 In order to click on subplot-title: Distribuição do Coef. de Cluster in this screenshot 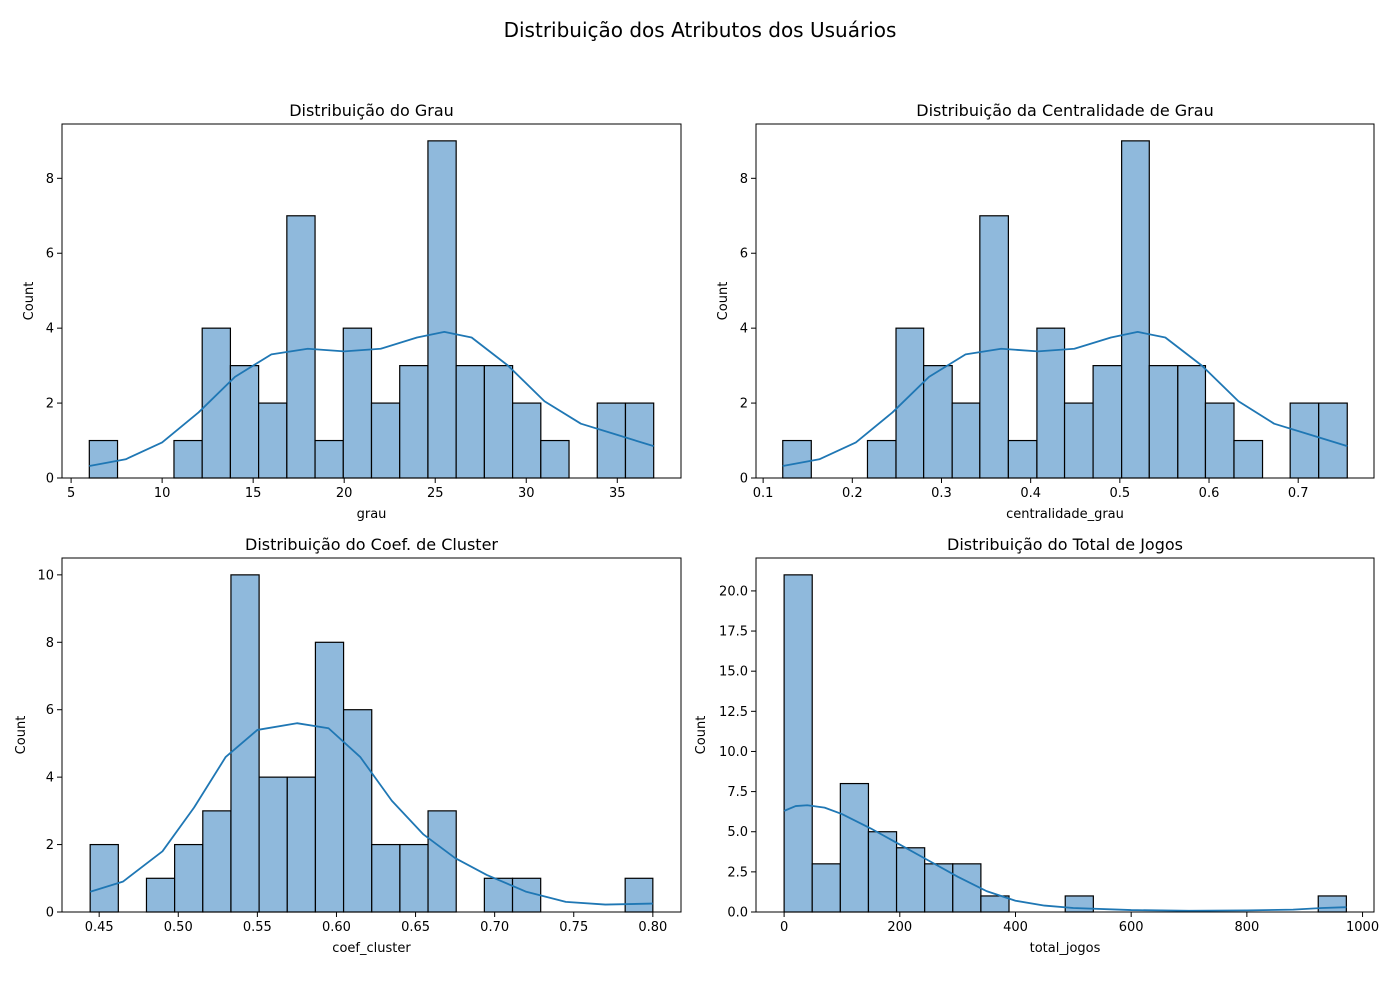, I will do `click(371, 544)`.